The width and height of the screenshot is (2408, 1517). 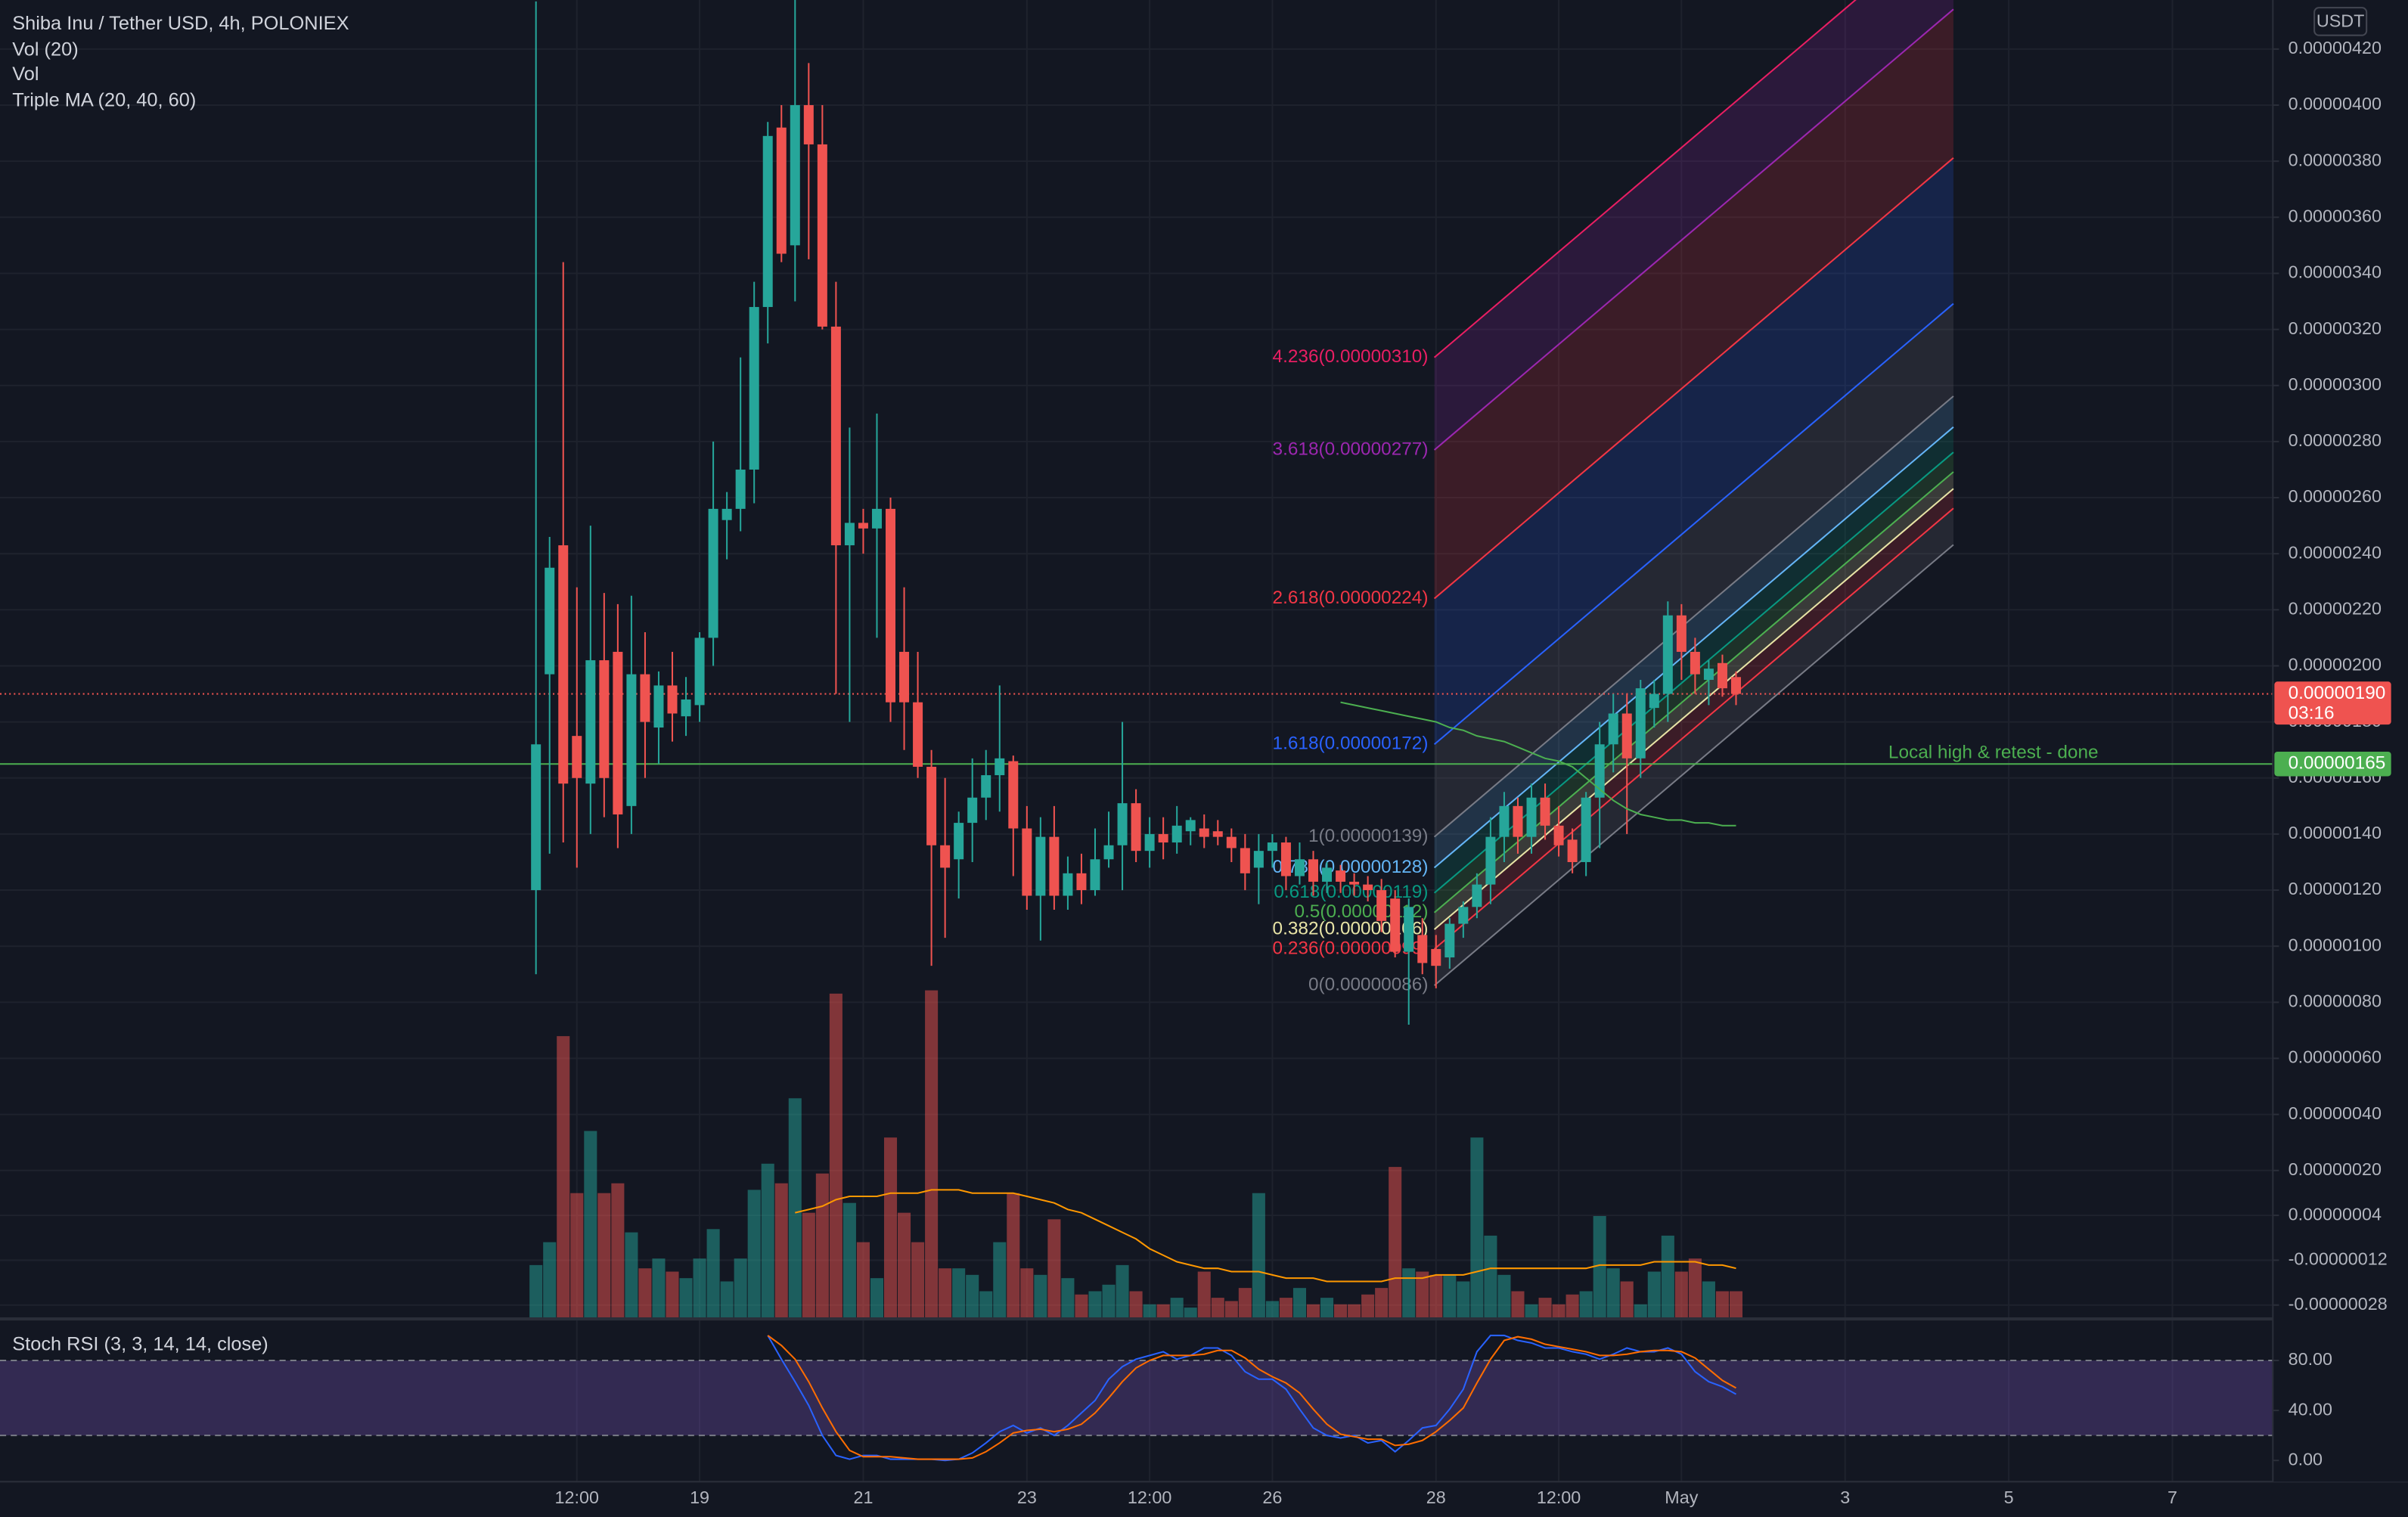 I want to click on y-tick-label: 0.00000240, so click(x=2335, y=552).